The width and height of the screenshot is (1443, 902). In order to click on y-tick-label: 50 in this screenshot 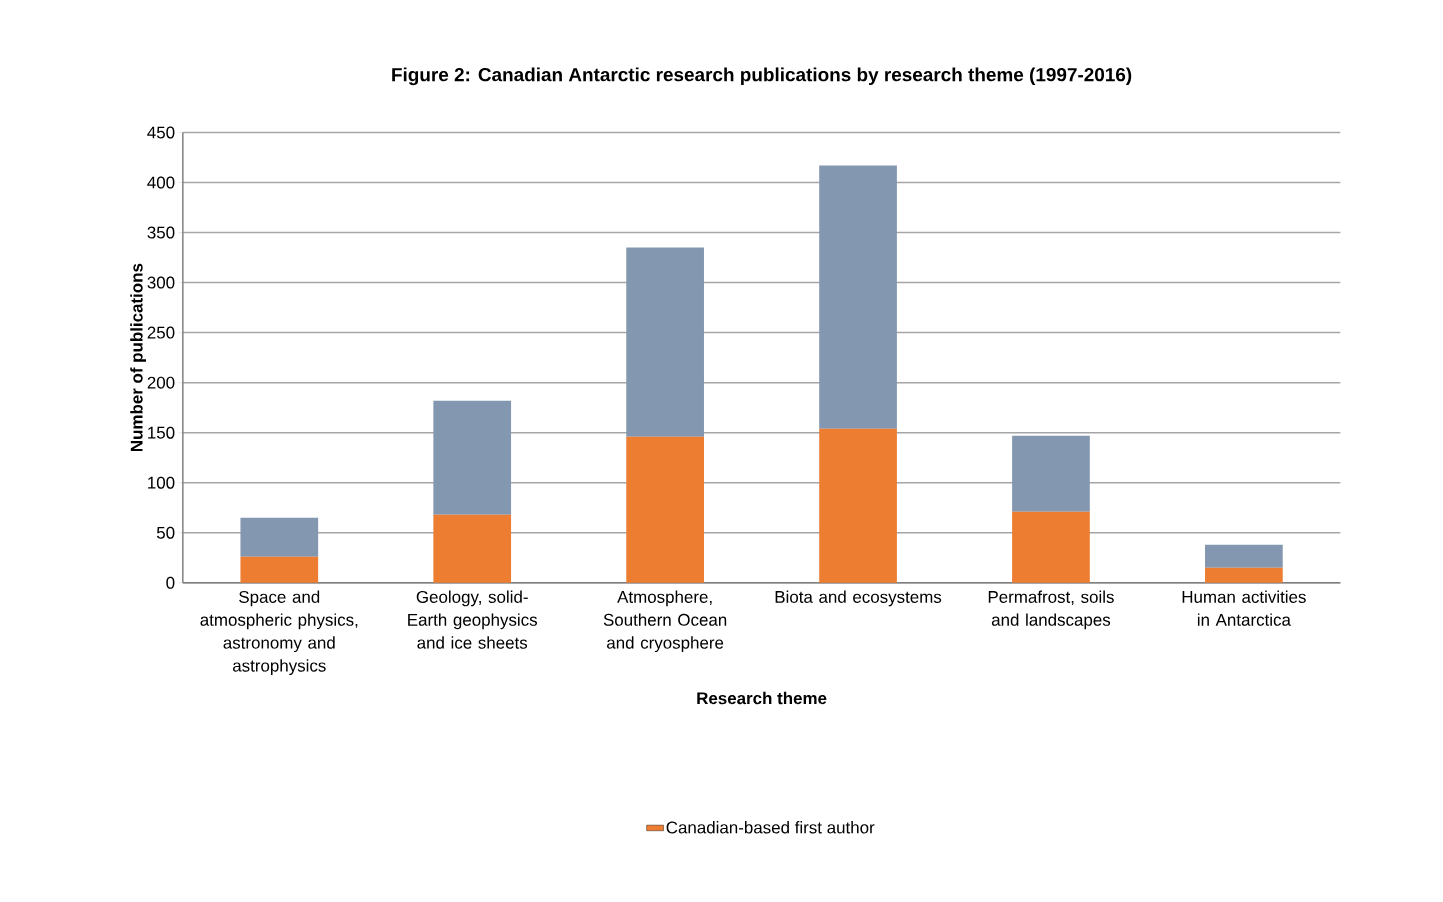, I will do `click(165, 532)`.